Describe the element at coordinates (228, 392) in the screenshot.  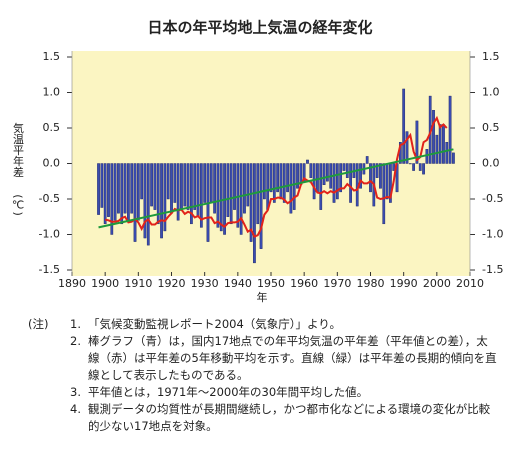
I see `note-text: 平年値とは，1971年～2000年の30年間平均した値。` at that location.